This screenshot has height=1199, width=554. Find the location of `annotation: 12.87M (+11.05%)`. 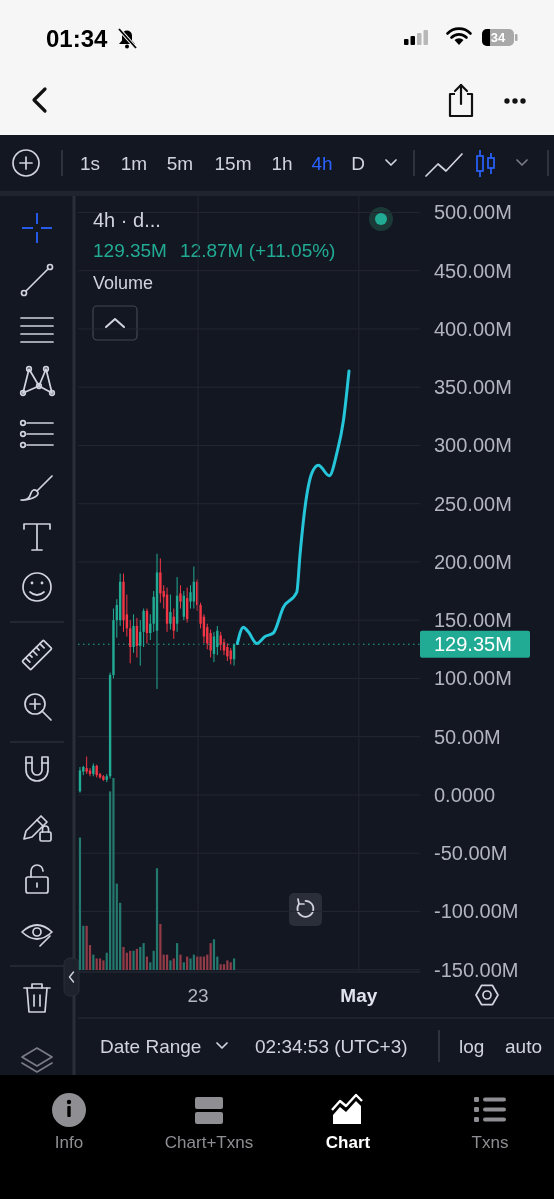

annotation: 12.87M (+11.05%) is located at coordinates (258, 250).